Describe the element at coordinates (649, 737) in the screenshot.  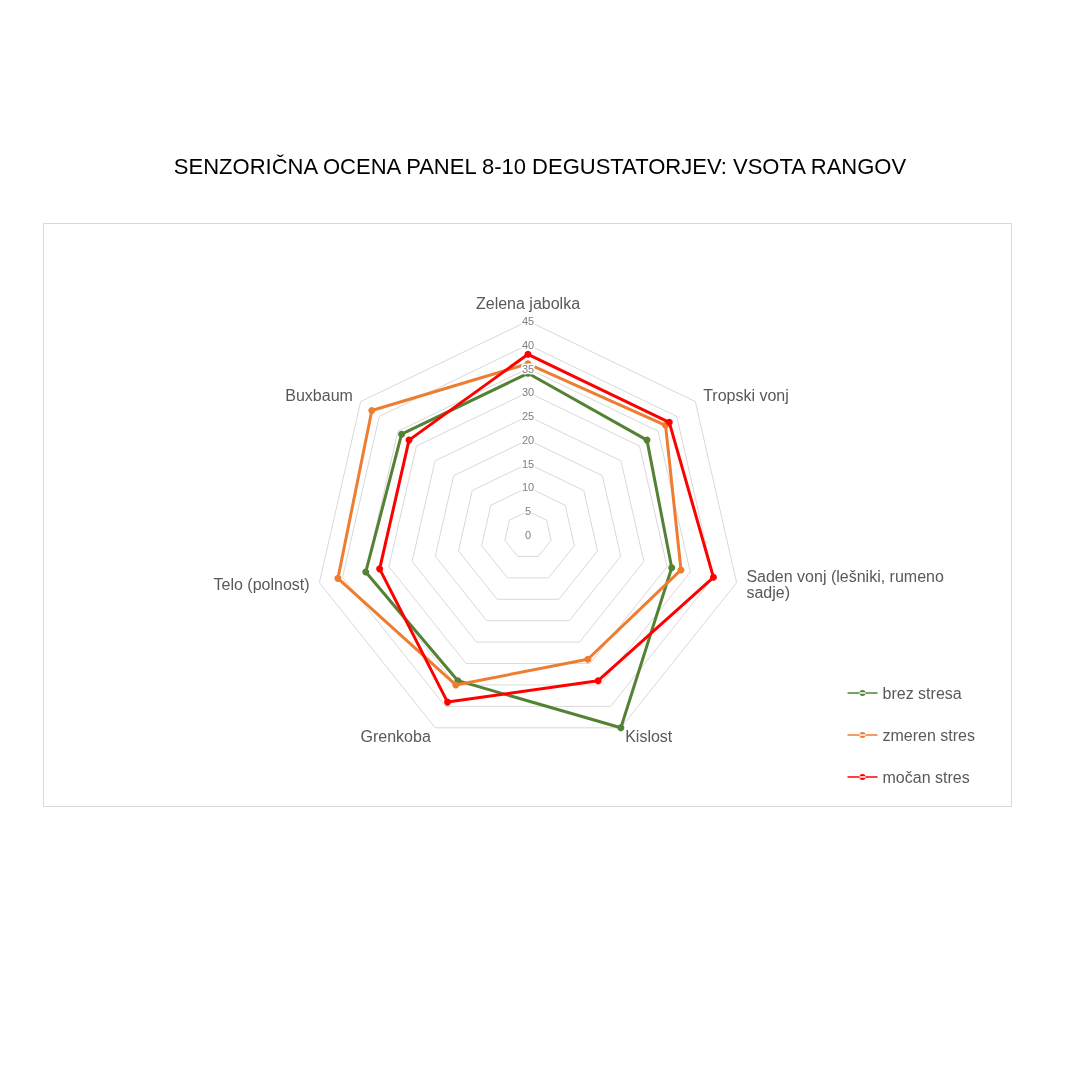
I see `spoke-label: Kislost` at that location.